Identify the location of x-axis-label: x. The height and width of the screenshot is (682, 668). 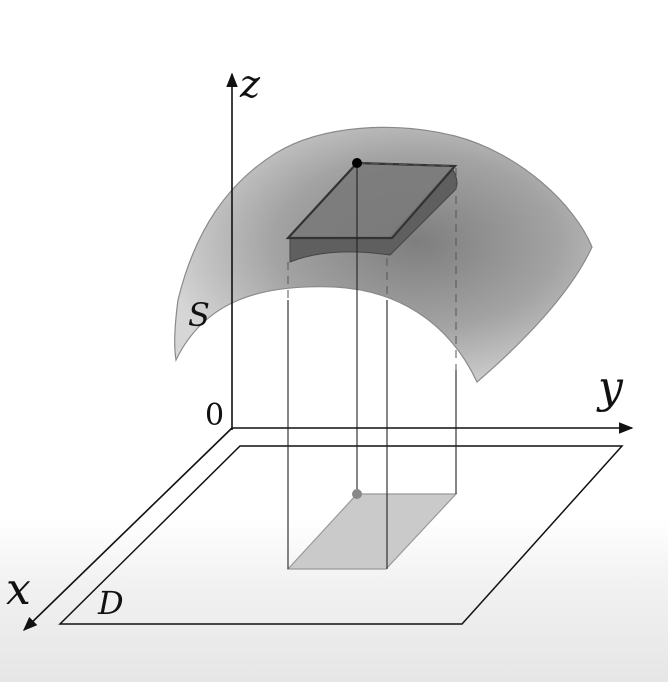
(18, 589).